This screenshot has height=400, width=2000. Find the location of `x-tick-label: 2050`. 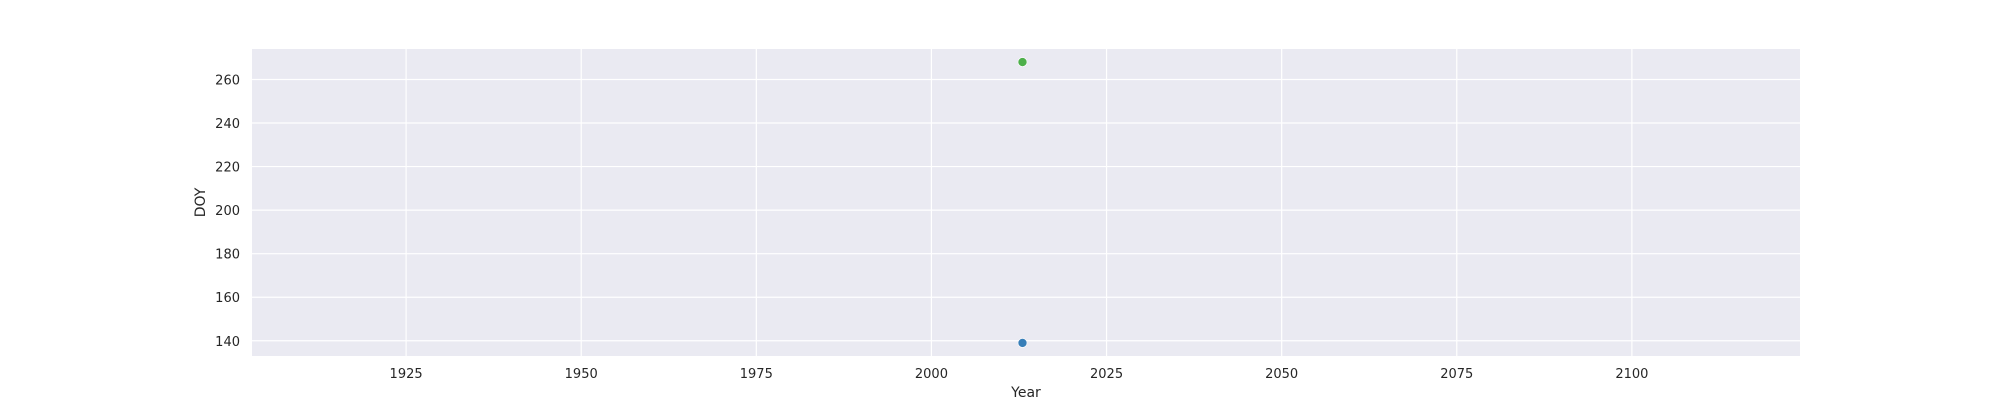

x-tick-label: 2050 is located at coordinates (1281, 374).